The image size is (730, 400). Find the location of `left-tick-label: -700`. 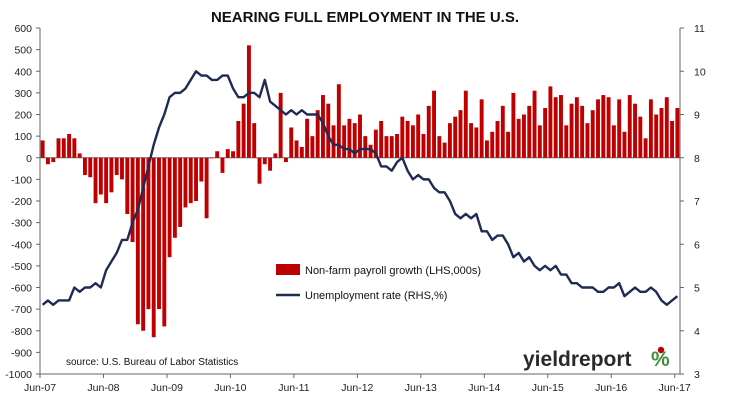

left-tick-label: -700 is located at coordinates (21, 310).